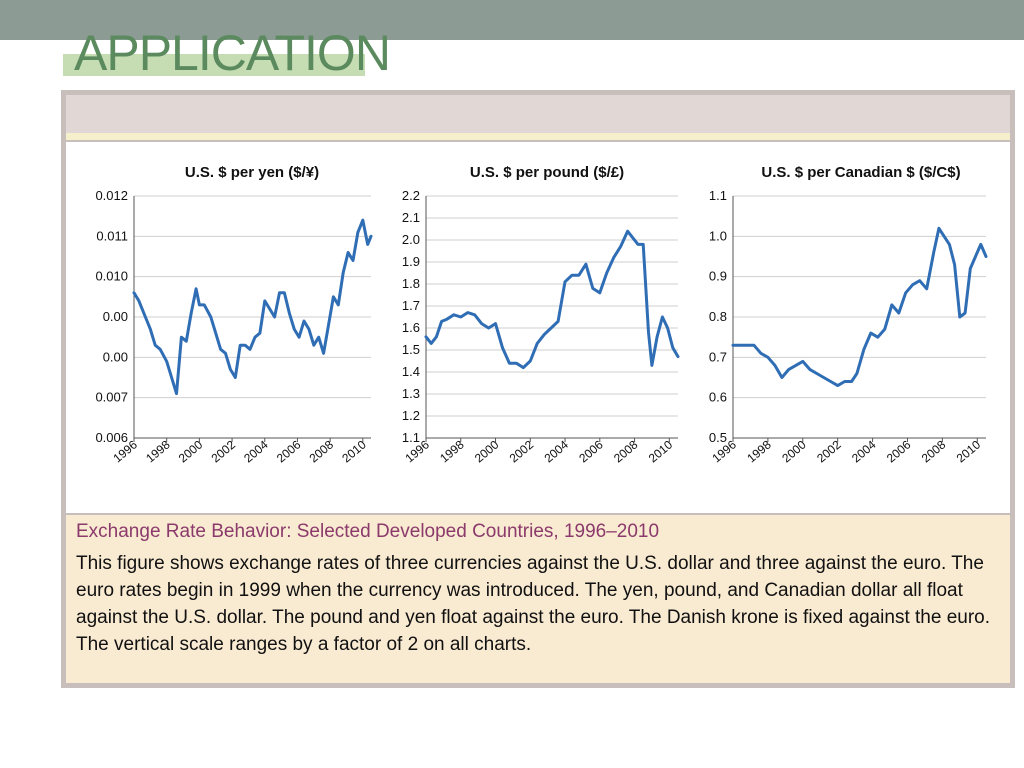 The width and height of the screenshot is (1024, 768). What do you see at coordinates (111, 195) in the screenshot?
I see `y-tick-label: 0.012` at bounding box center [111, 195].